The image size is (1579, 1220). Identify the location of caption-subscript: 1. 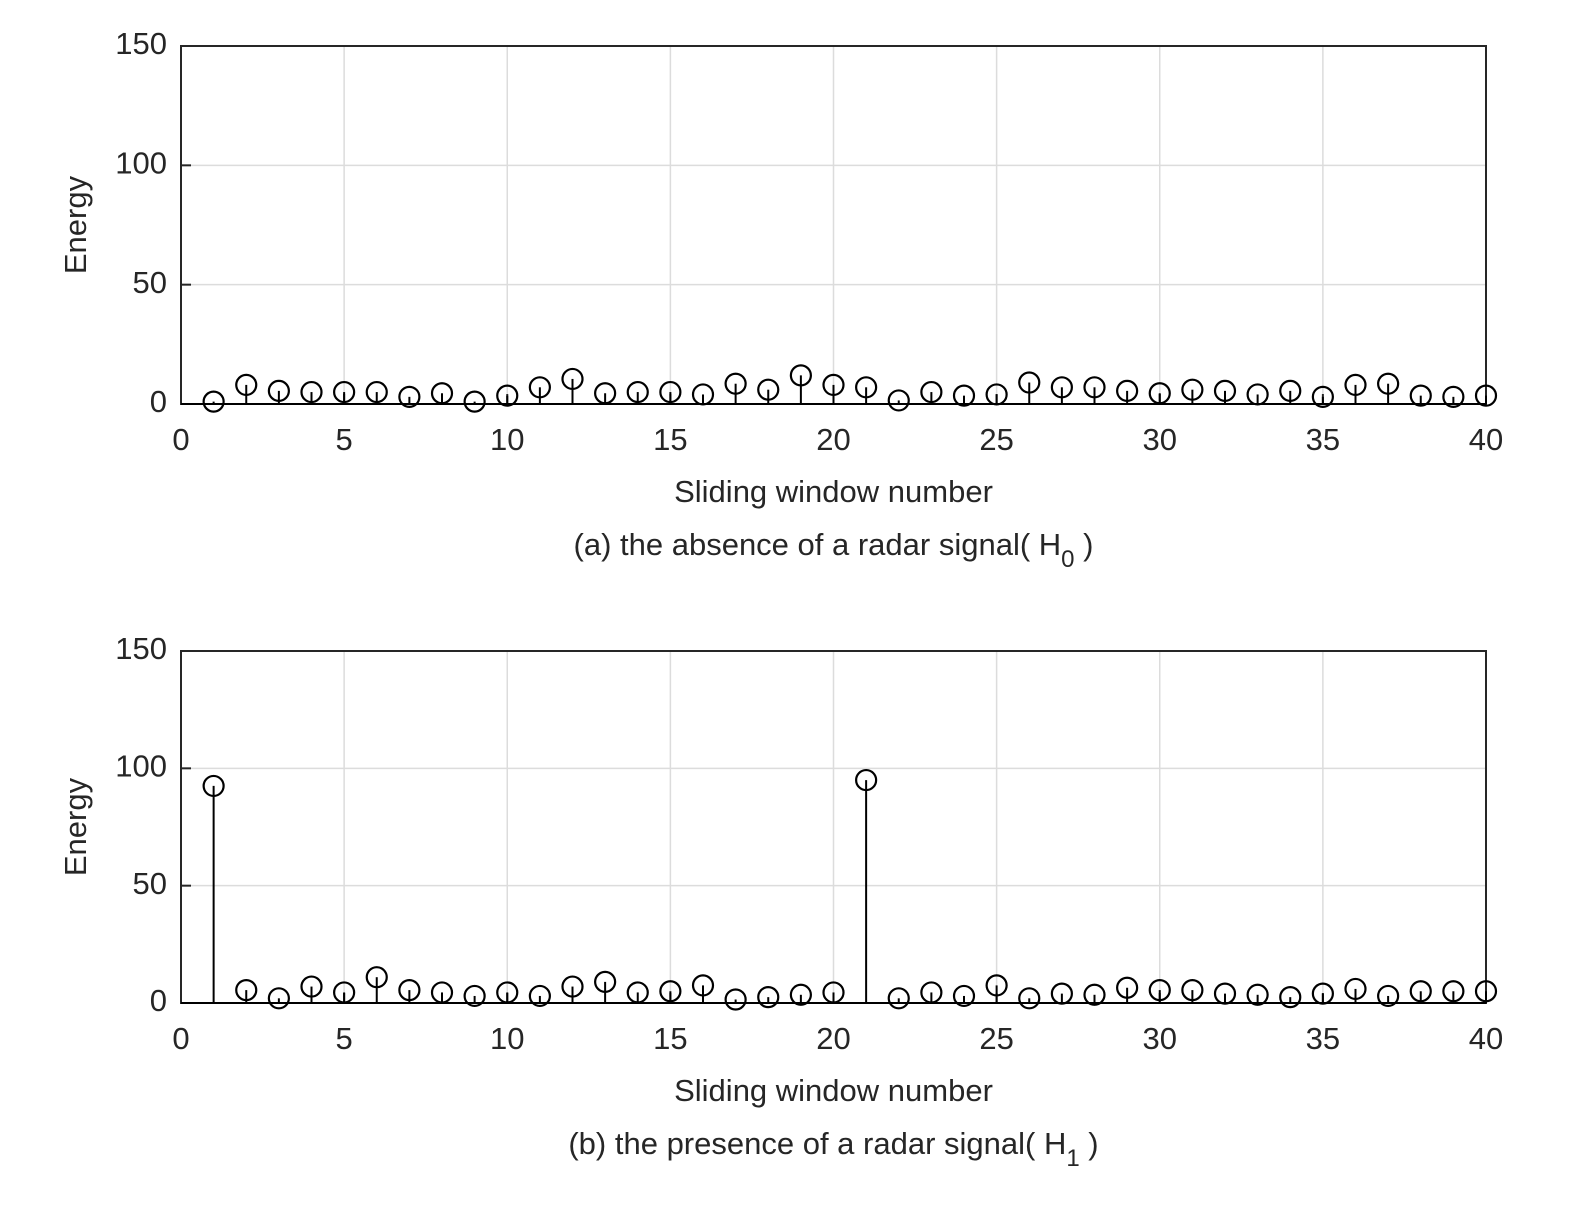
(1072, 1158).